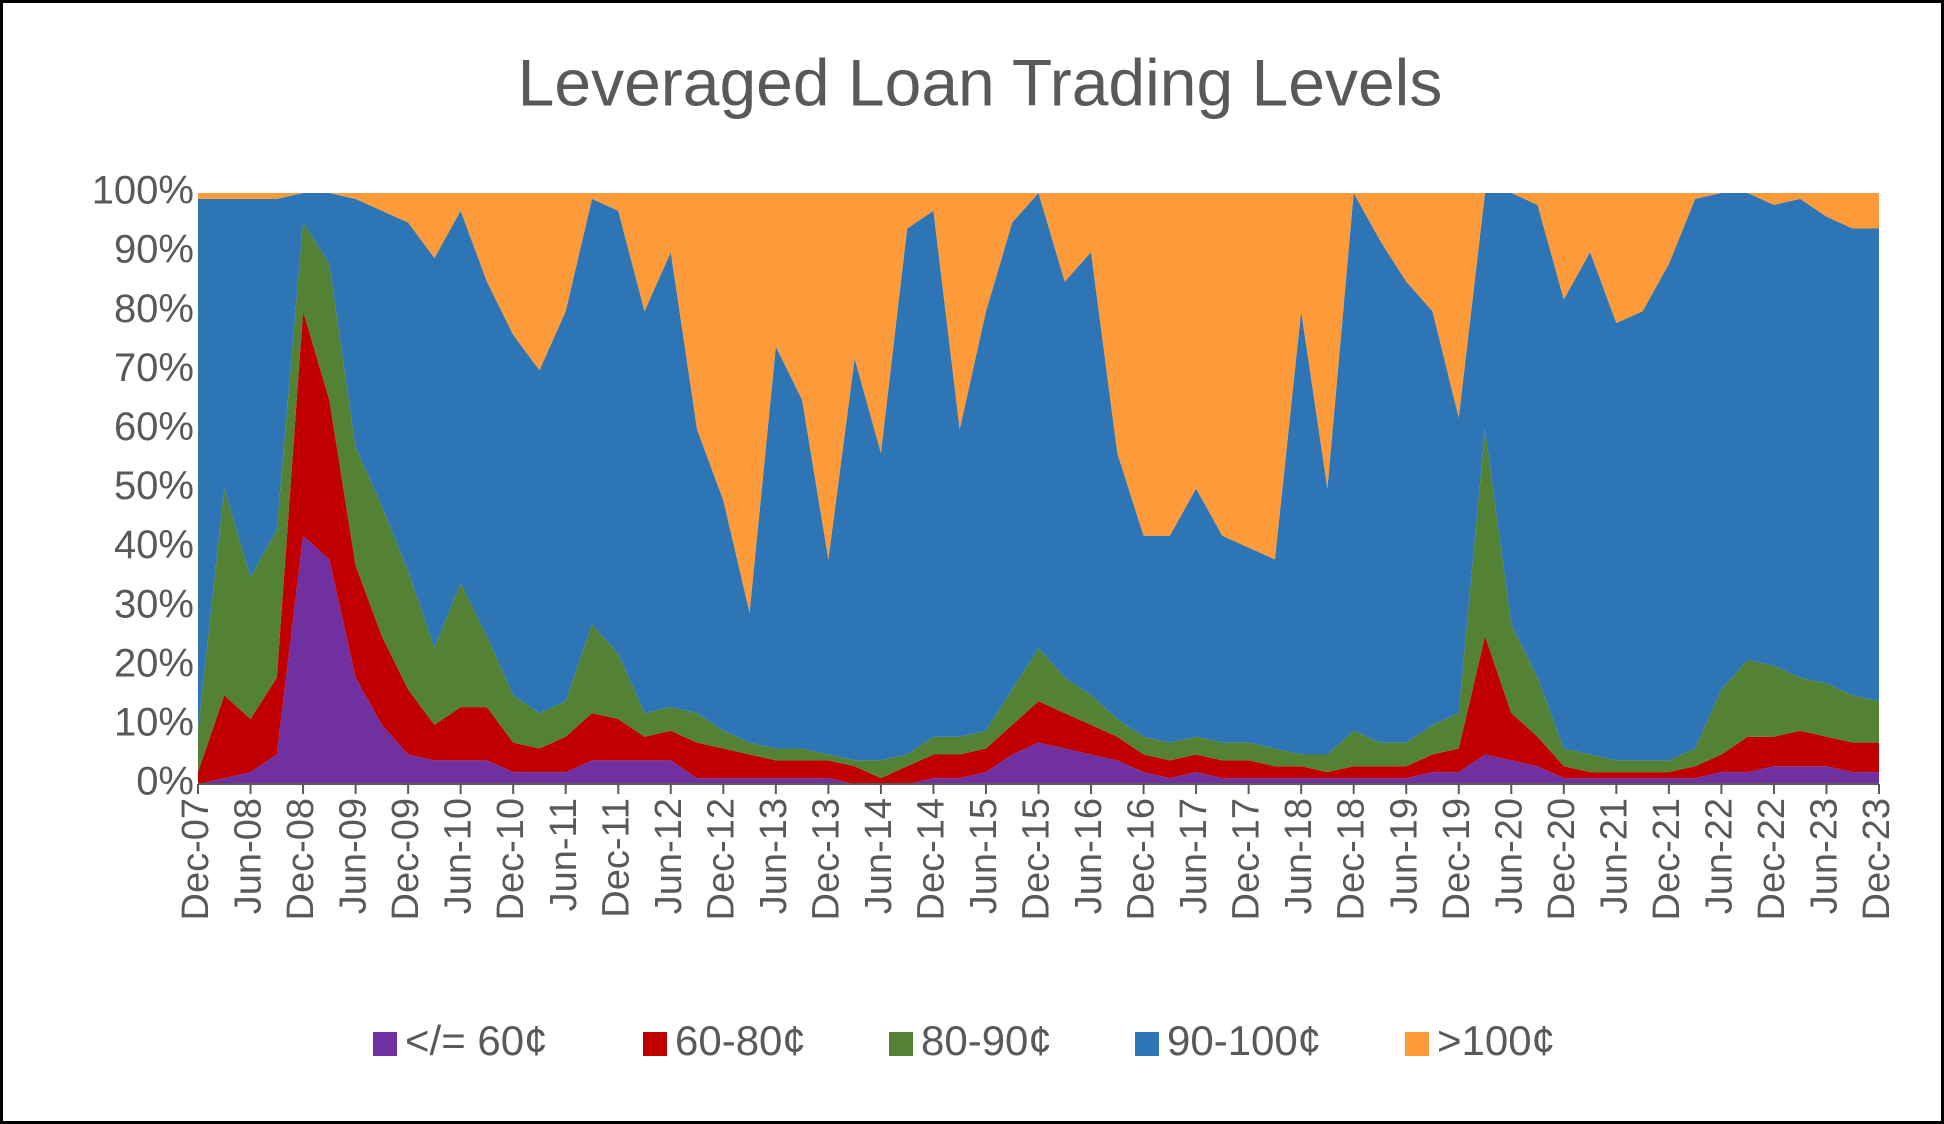 The image size is (1944, 1124). I want to click on x-tick-label: Dec-18, so click(1352, 859).